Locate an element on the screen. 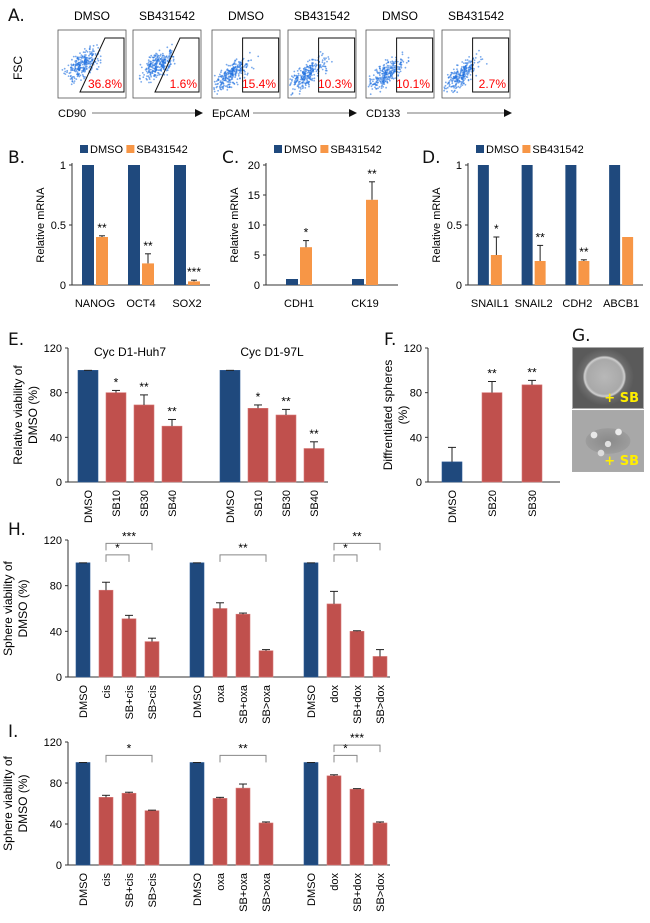 The width and height of the screenshot is (650, 923). y-tick-label: 40 is located at coordinates (56, 438).